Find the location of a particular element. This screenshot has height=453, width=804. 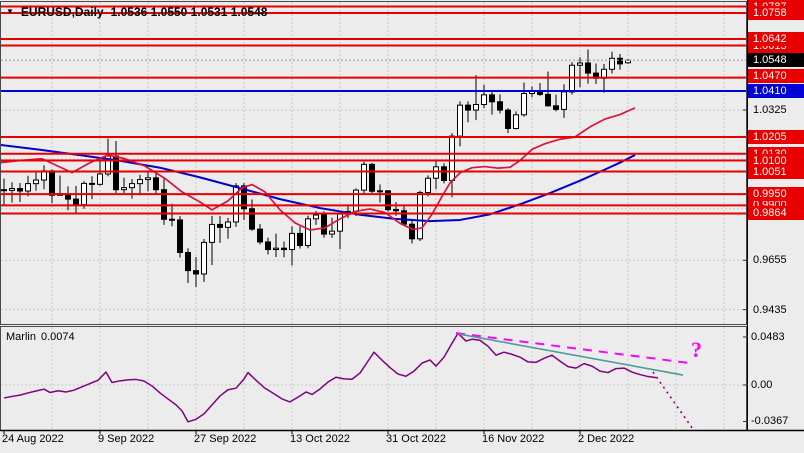

price-label-0.9950: 0.9950 is located at coordinates (776, 194).